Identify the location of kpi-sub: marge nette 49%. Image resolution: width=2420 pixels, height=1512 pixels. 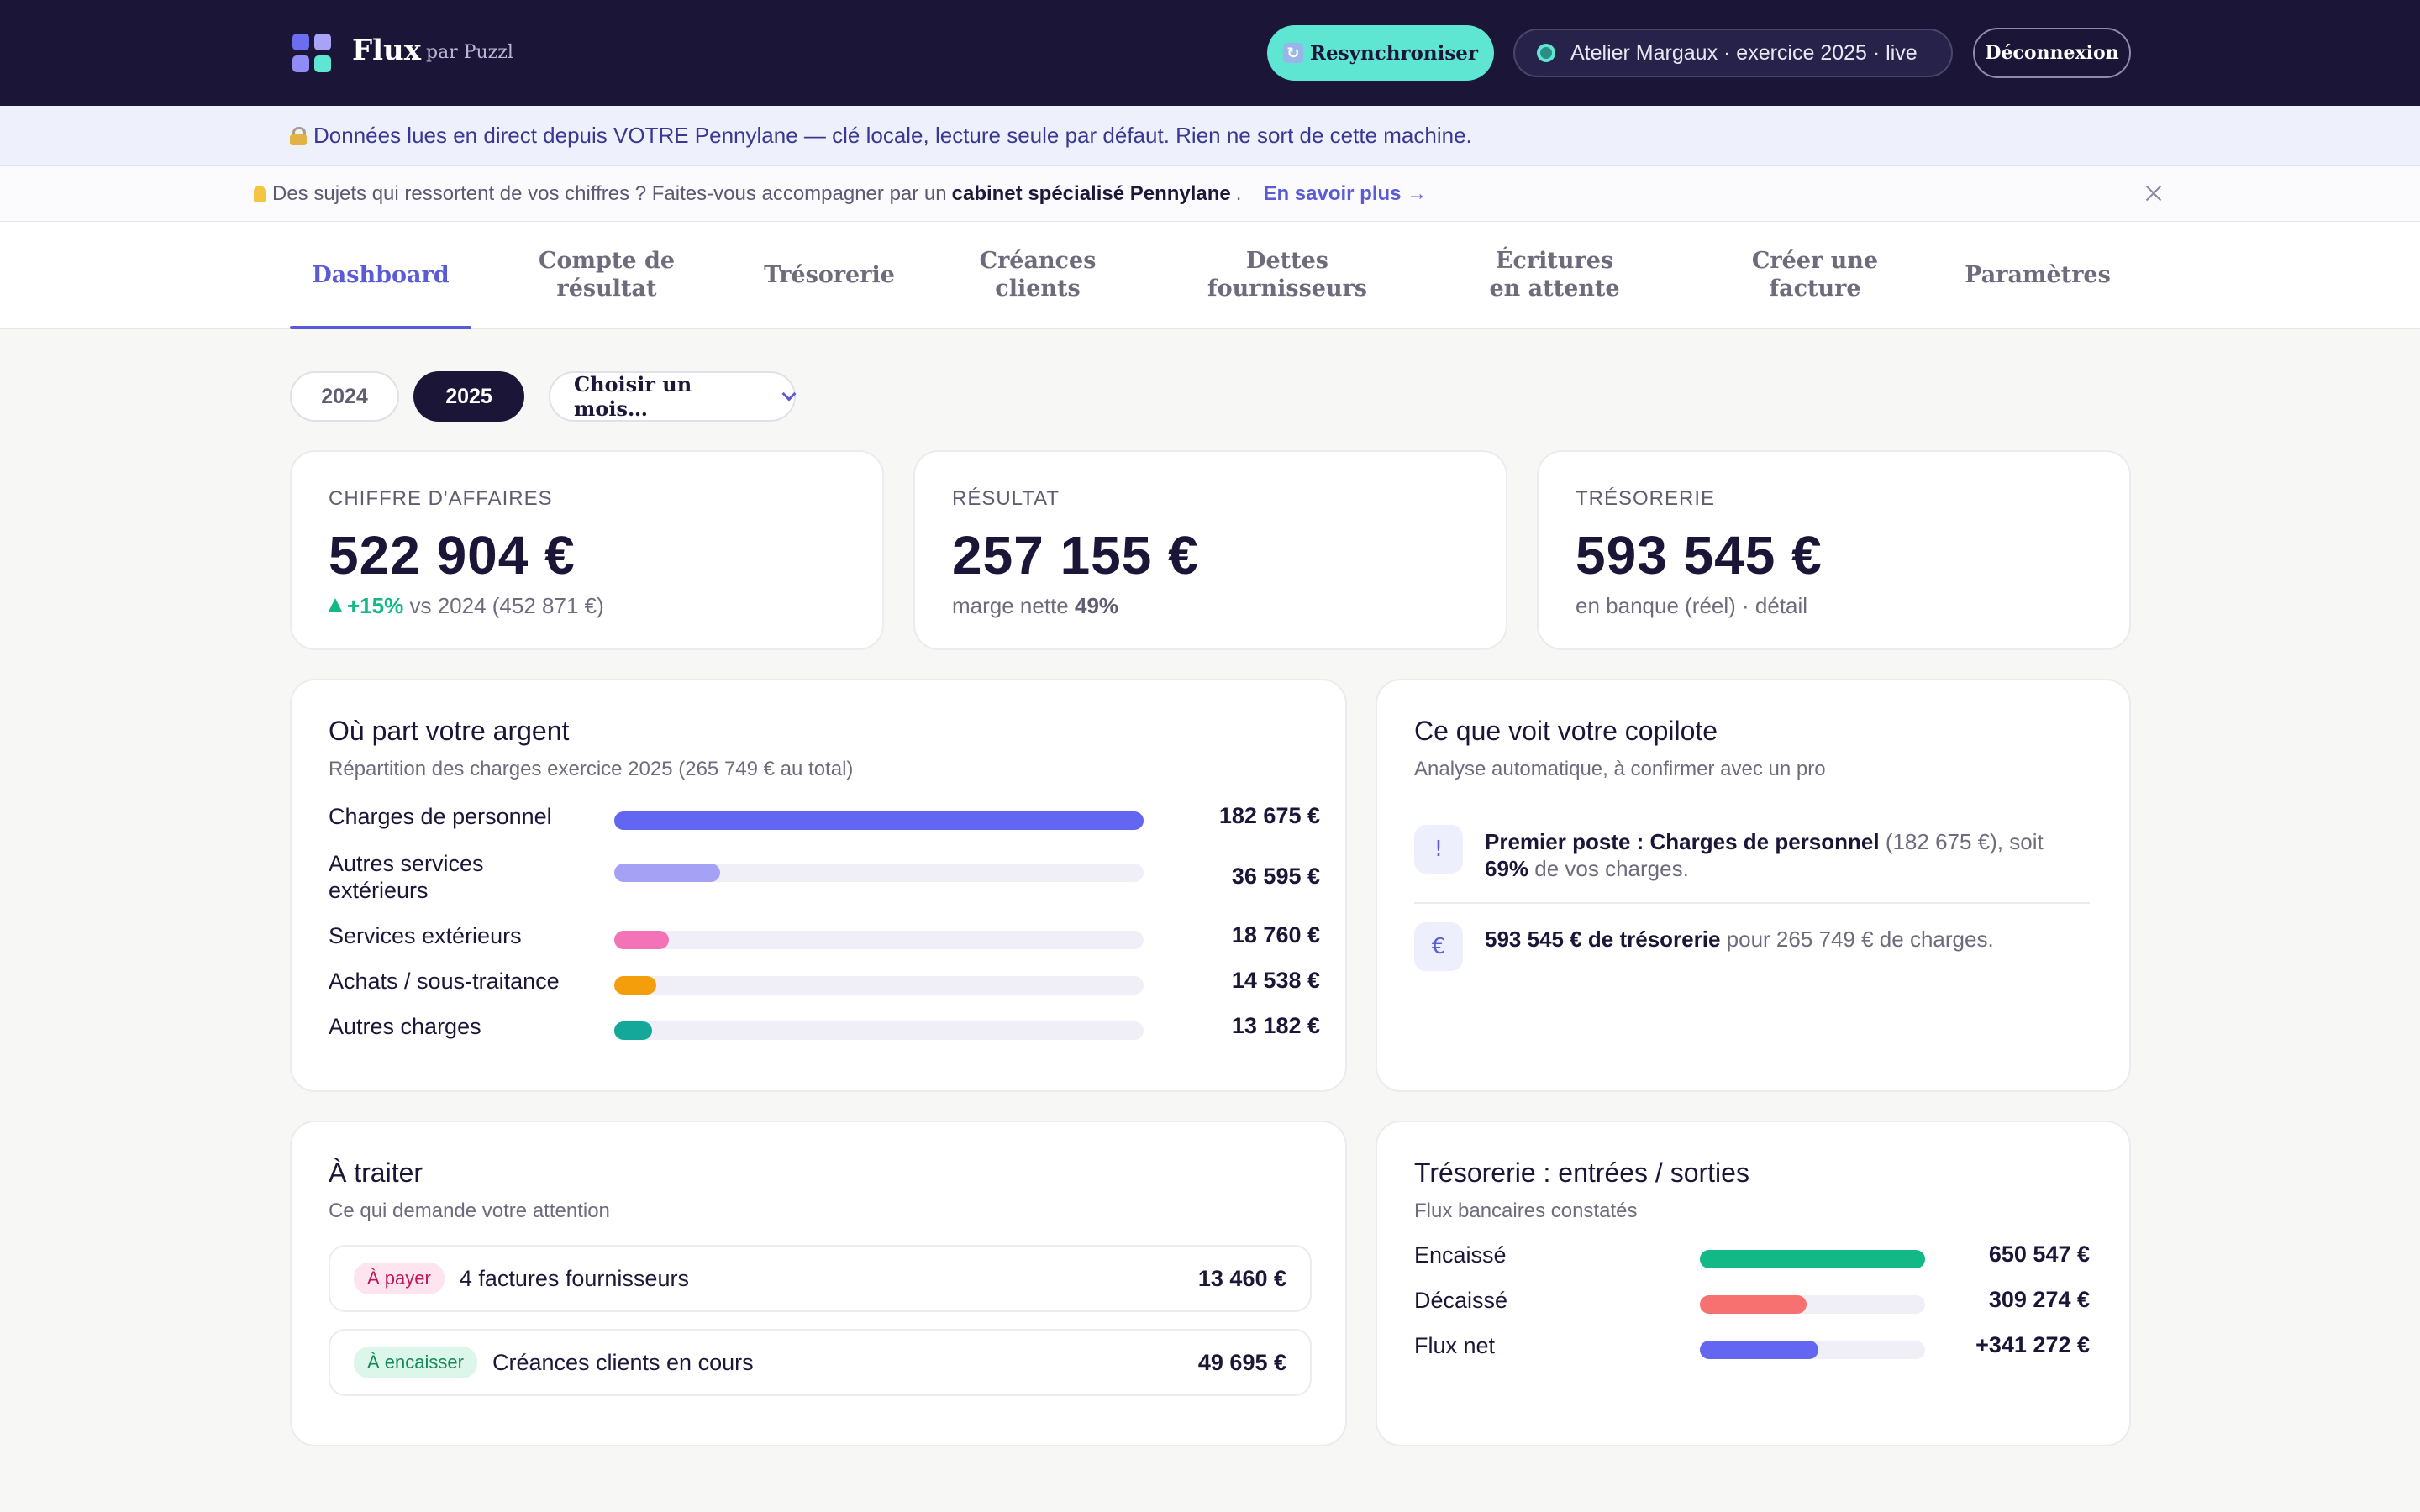
(1035, 606).